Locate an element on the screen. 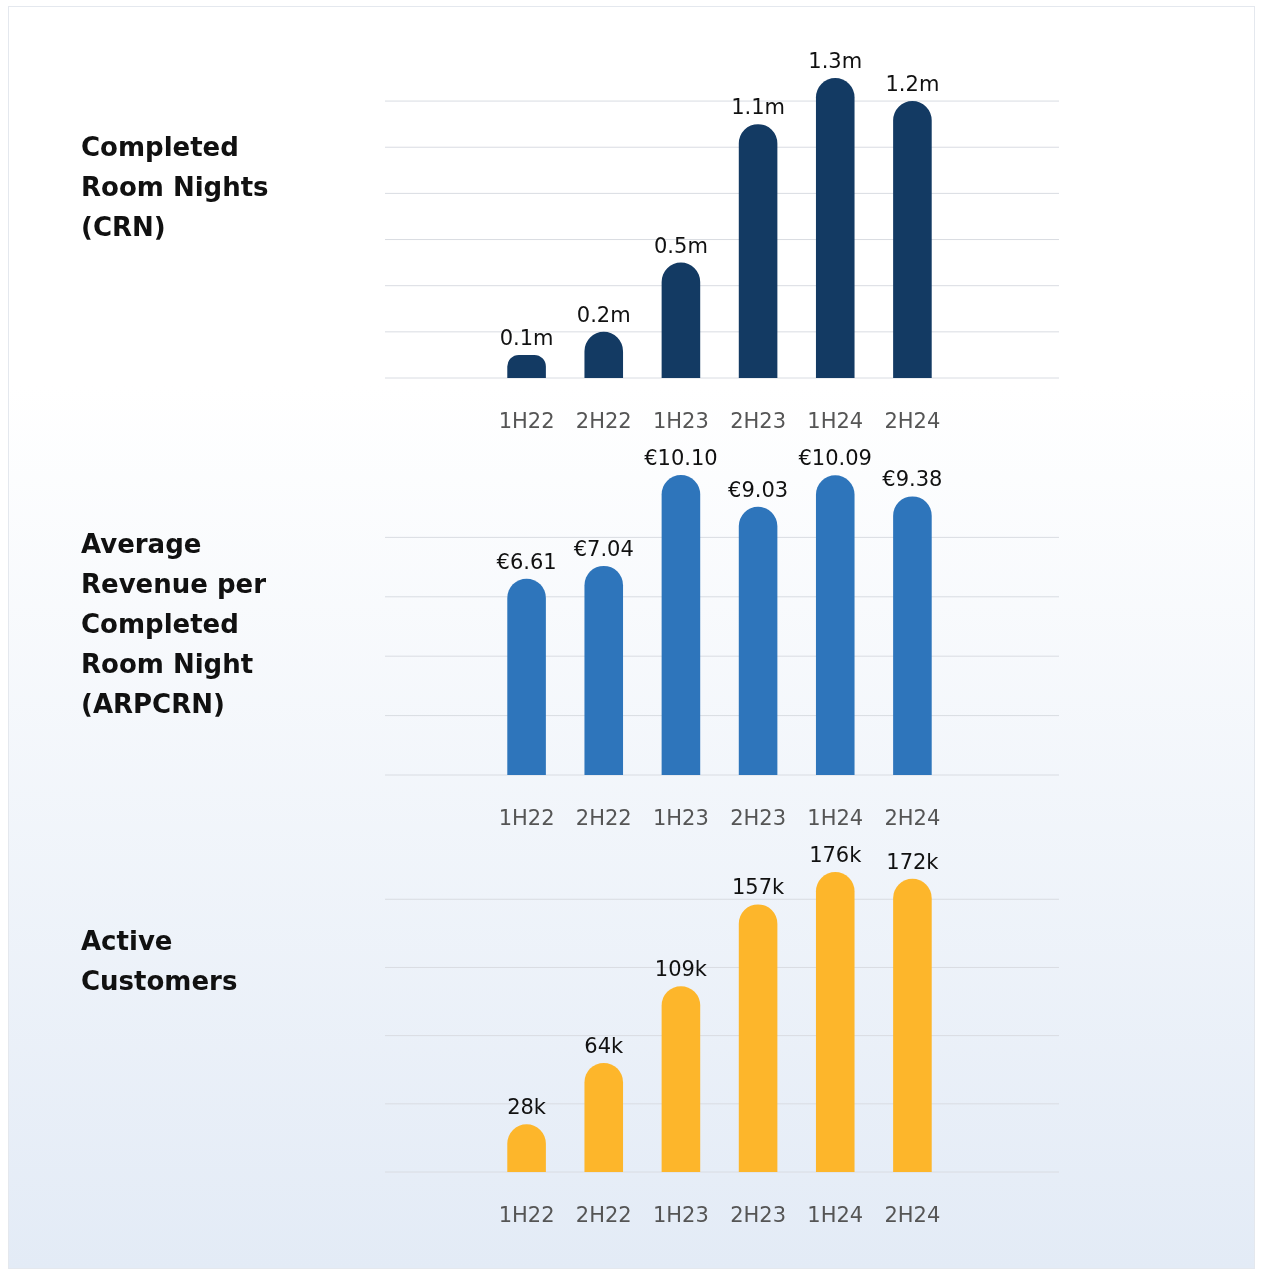  data-label: 1.3m is located at coordinates (835, 61).